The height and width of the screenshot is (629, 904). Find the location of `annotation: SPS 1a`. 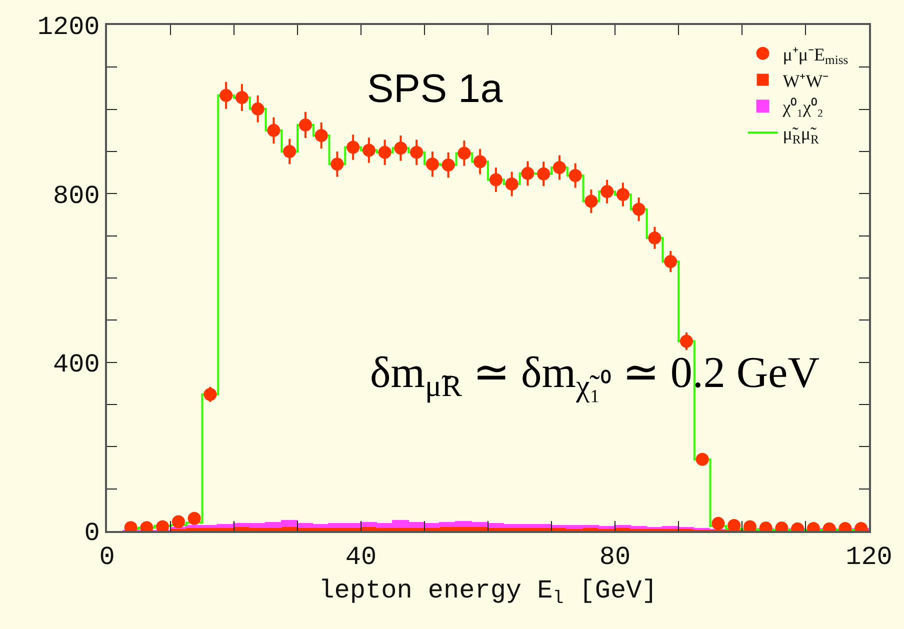

annotation: SPS 1a is located at coordinates (435, 89).